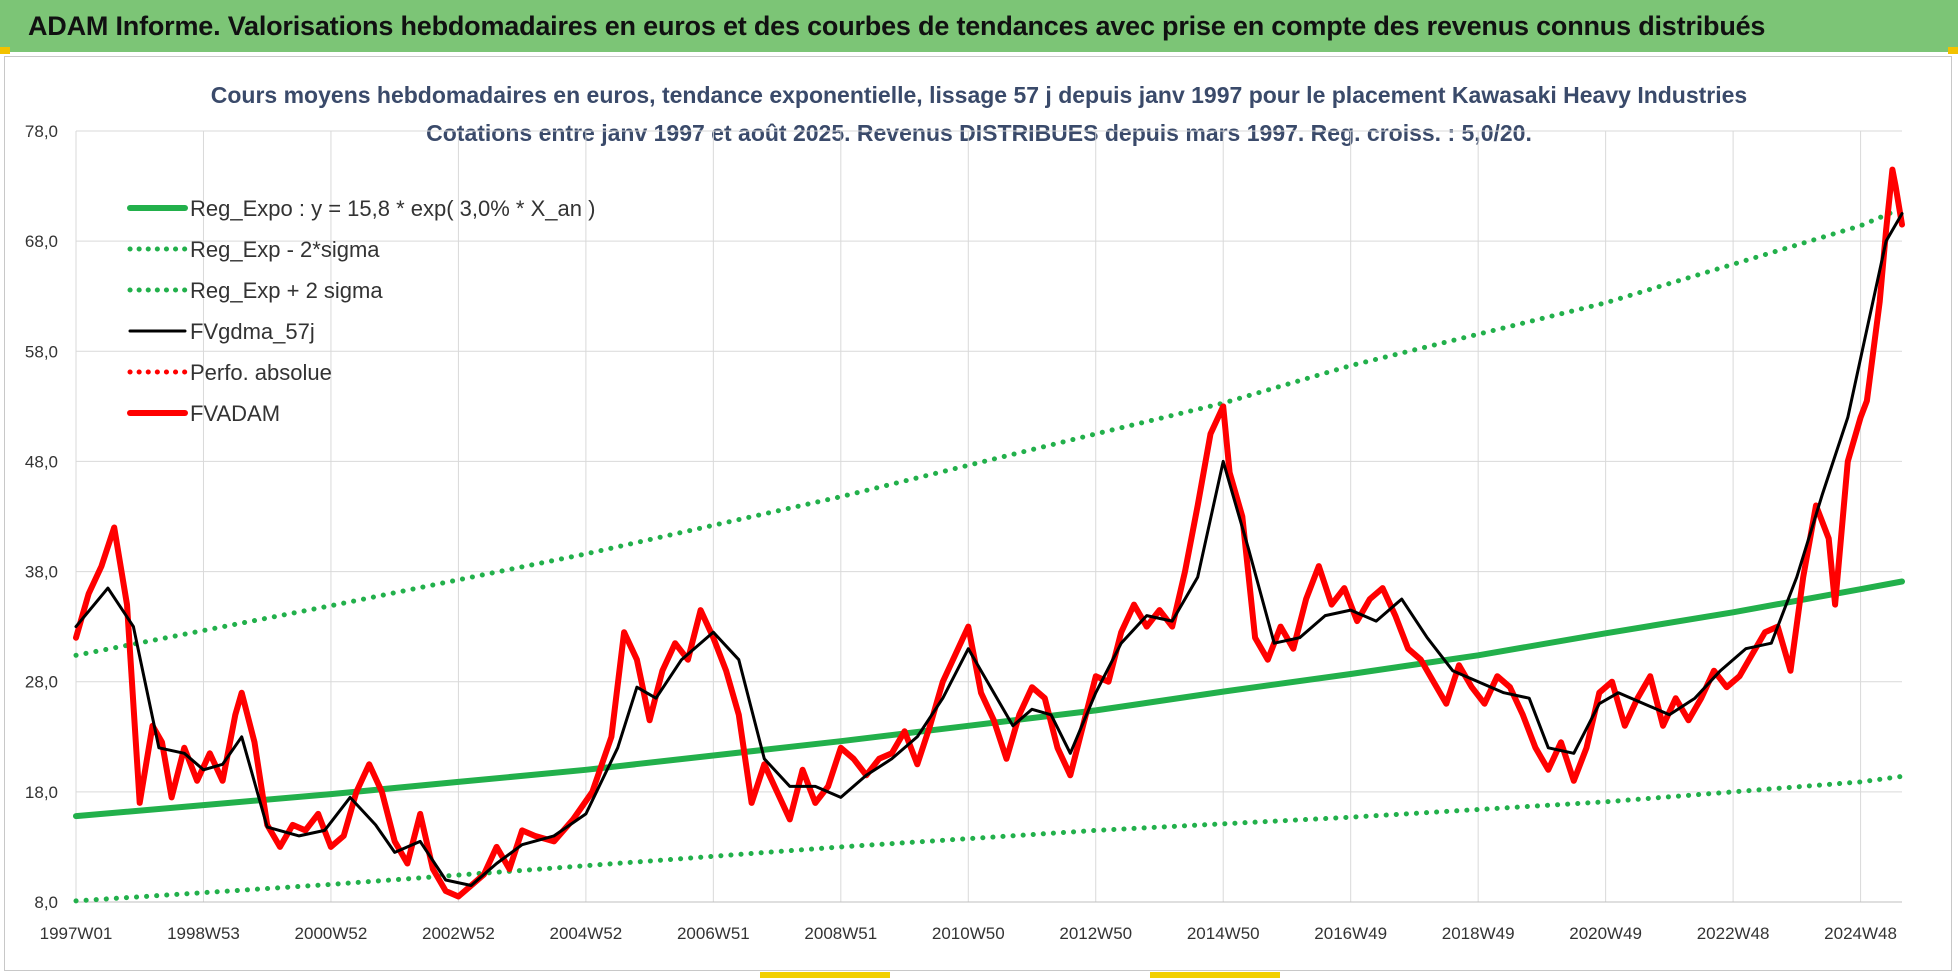 The width and height of the screenshot is (1958, 978). I want to click on y-tick-label: 48,0, so click(41, 461).